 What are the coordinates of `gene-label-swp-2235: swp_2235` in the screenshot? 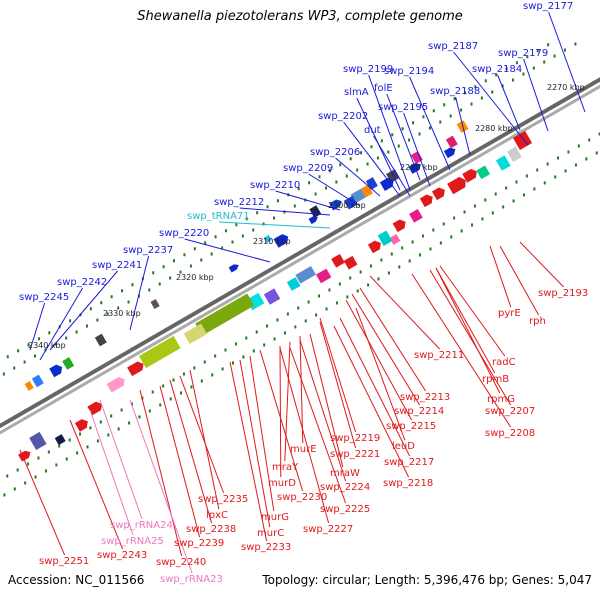 It's located at (223, 499).